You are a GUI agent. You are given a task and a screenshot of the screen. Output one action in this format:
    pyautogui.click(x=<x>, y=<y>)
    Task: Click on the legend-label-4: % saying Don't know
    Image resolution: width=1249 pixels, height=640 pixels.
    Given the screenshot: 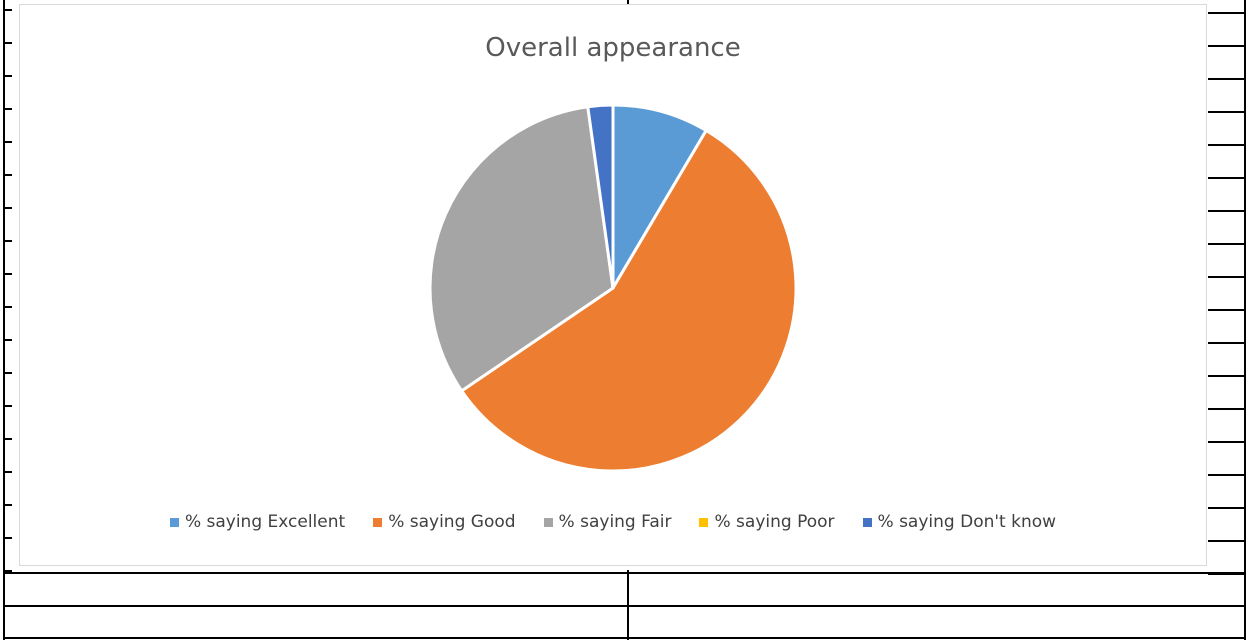 What is the action you would take?
    pyautogui.click(x=967, y=522)
    